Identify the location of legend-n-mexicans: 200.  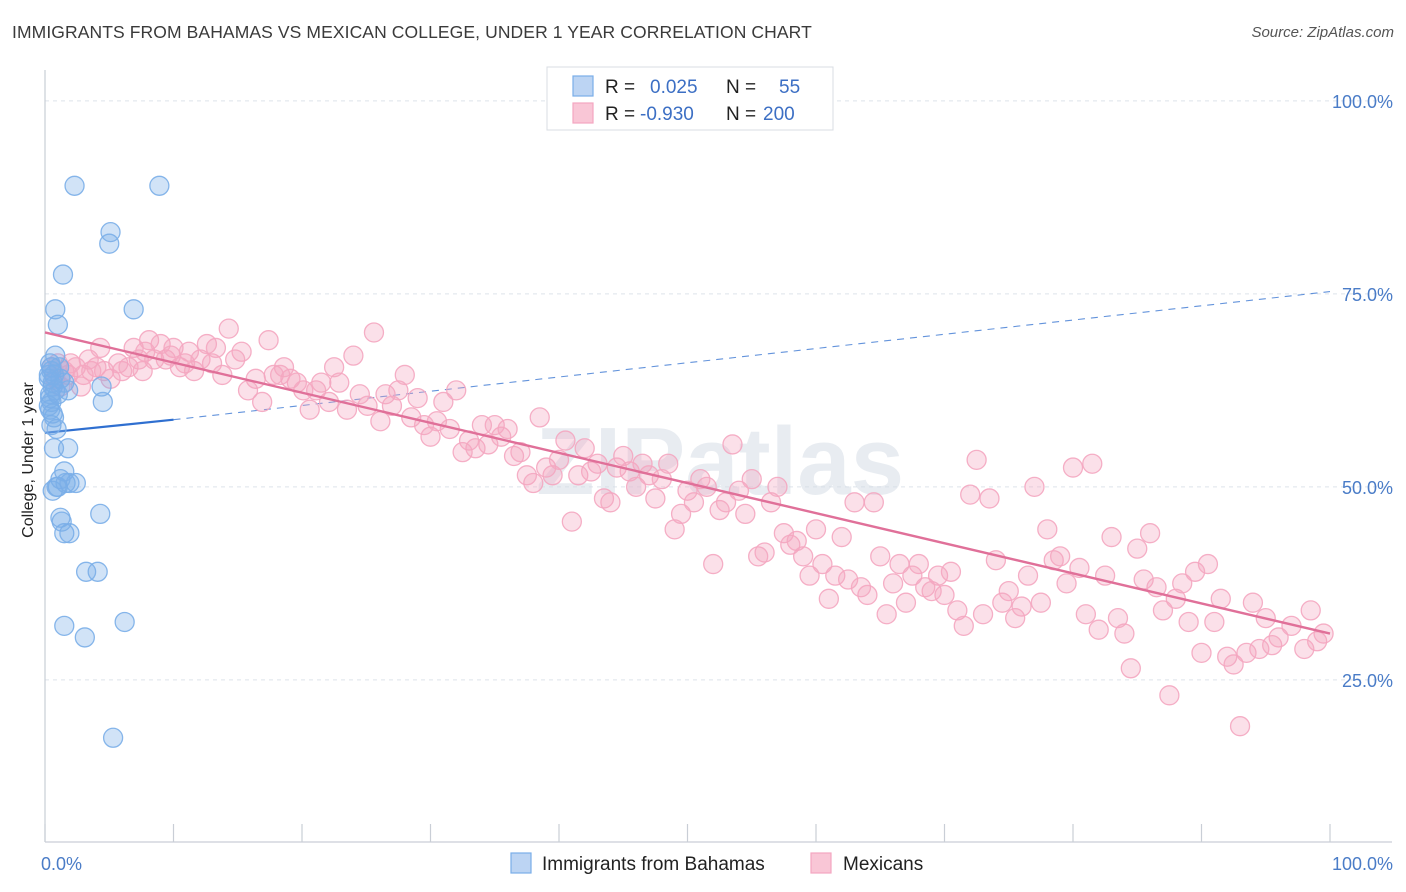
(779, 114).